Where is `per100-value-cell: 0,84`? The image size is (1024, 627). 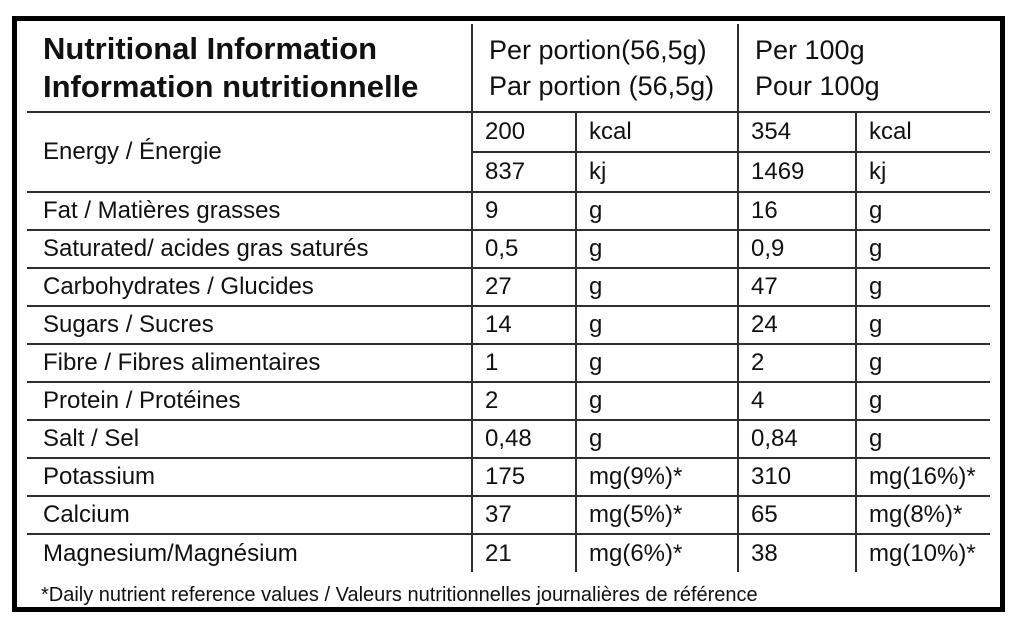 per100-value-cell: 0,84 is located at coordinates (797, 439).